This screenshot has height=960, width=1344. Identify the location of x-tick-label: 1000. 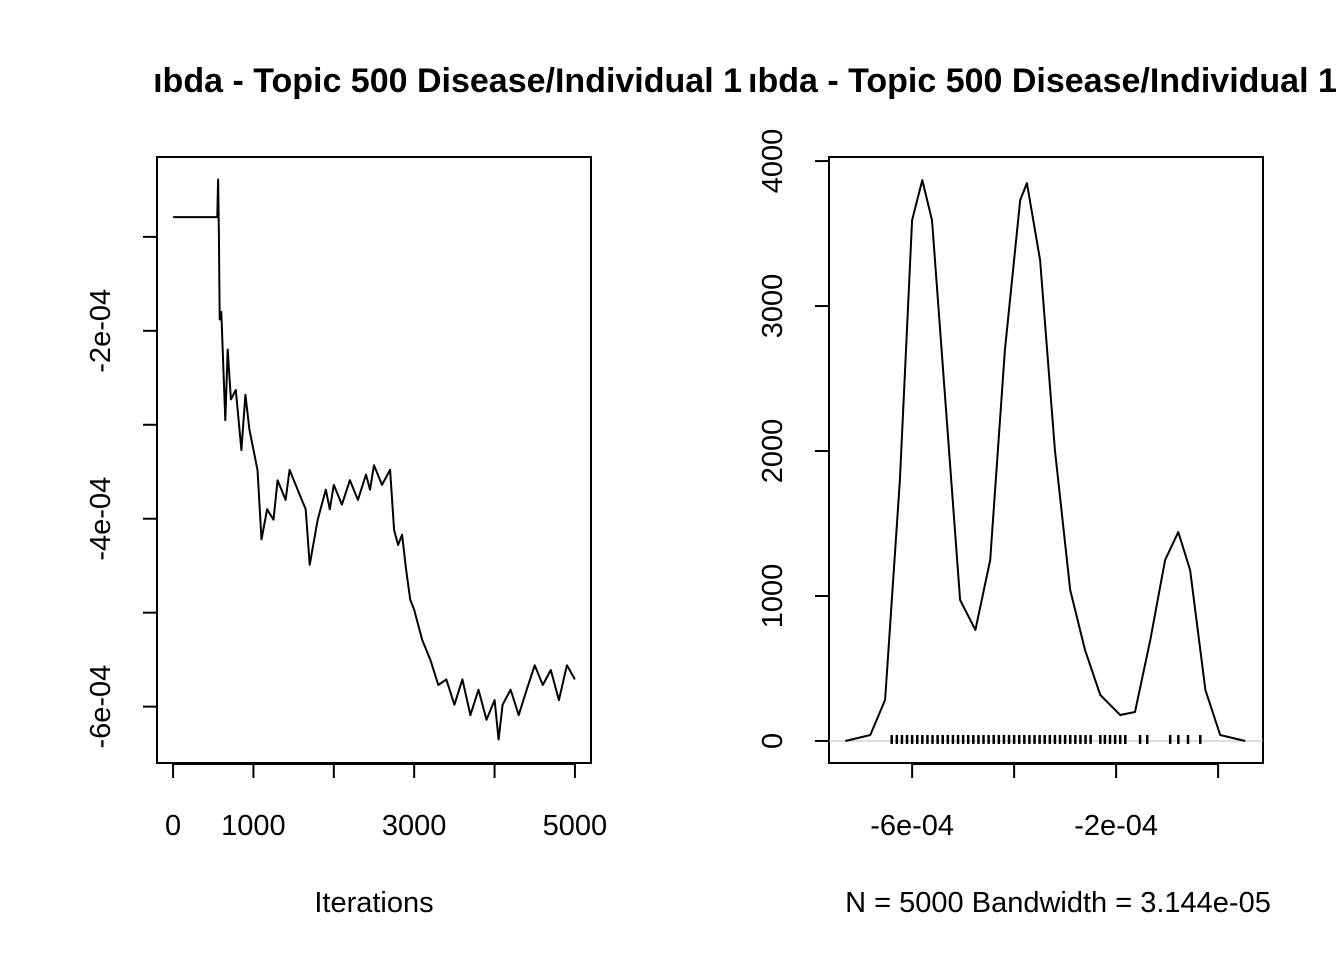
(253, 826).